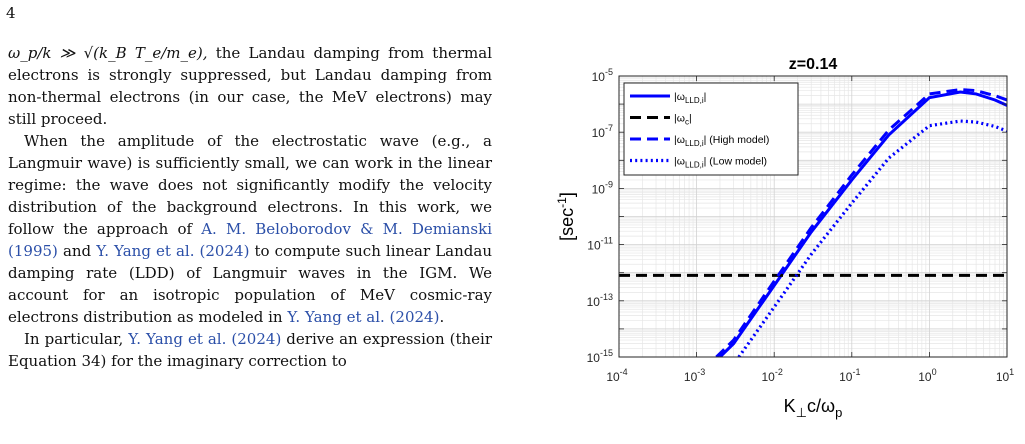  What do you see at coordinates (566, 216) in the screenshot?
I see `y-axis-label: [sec-1]` at bounding box center [566, 216].